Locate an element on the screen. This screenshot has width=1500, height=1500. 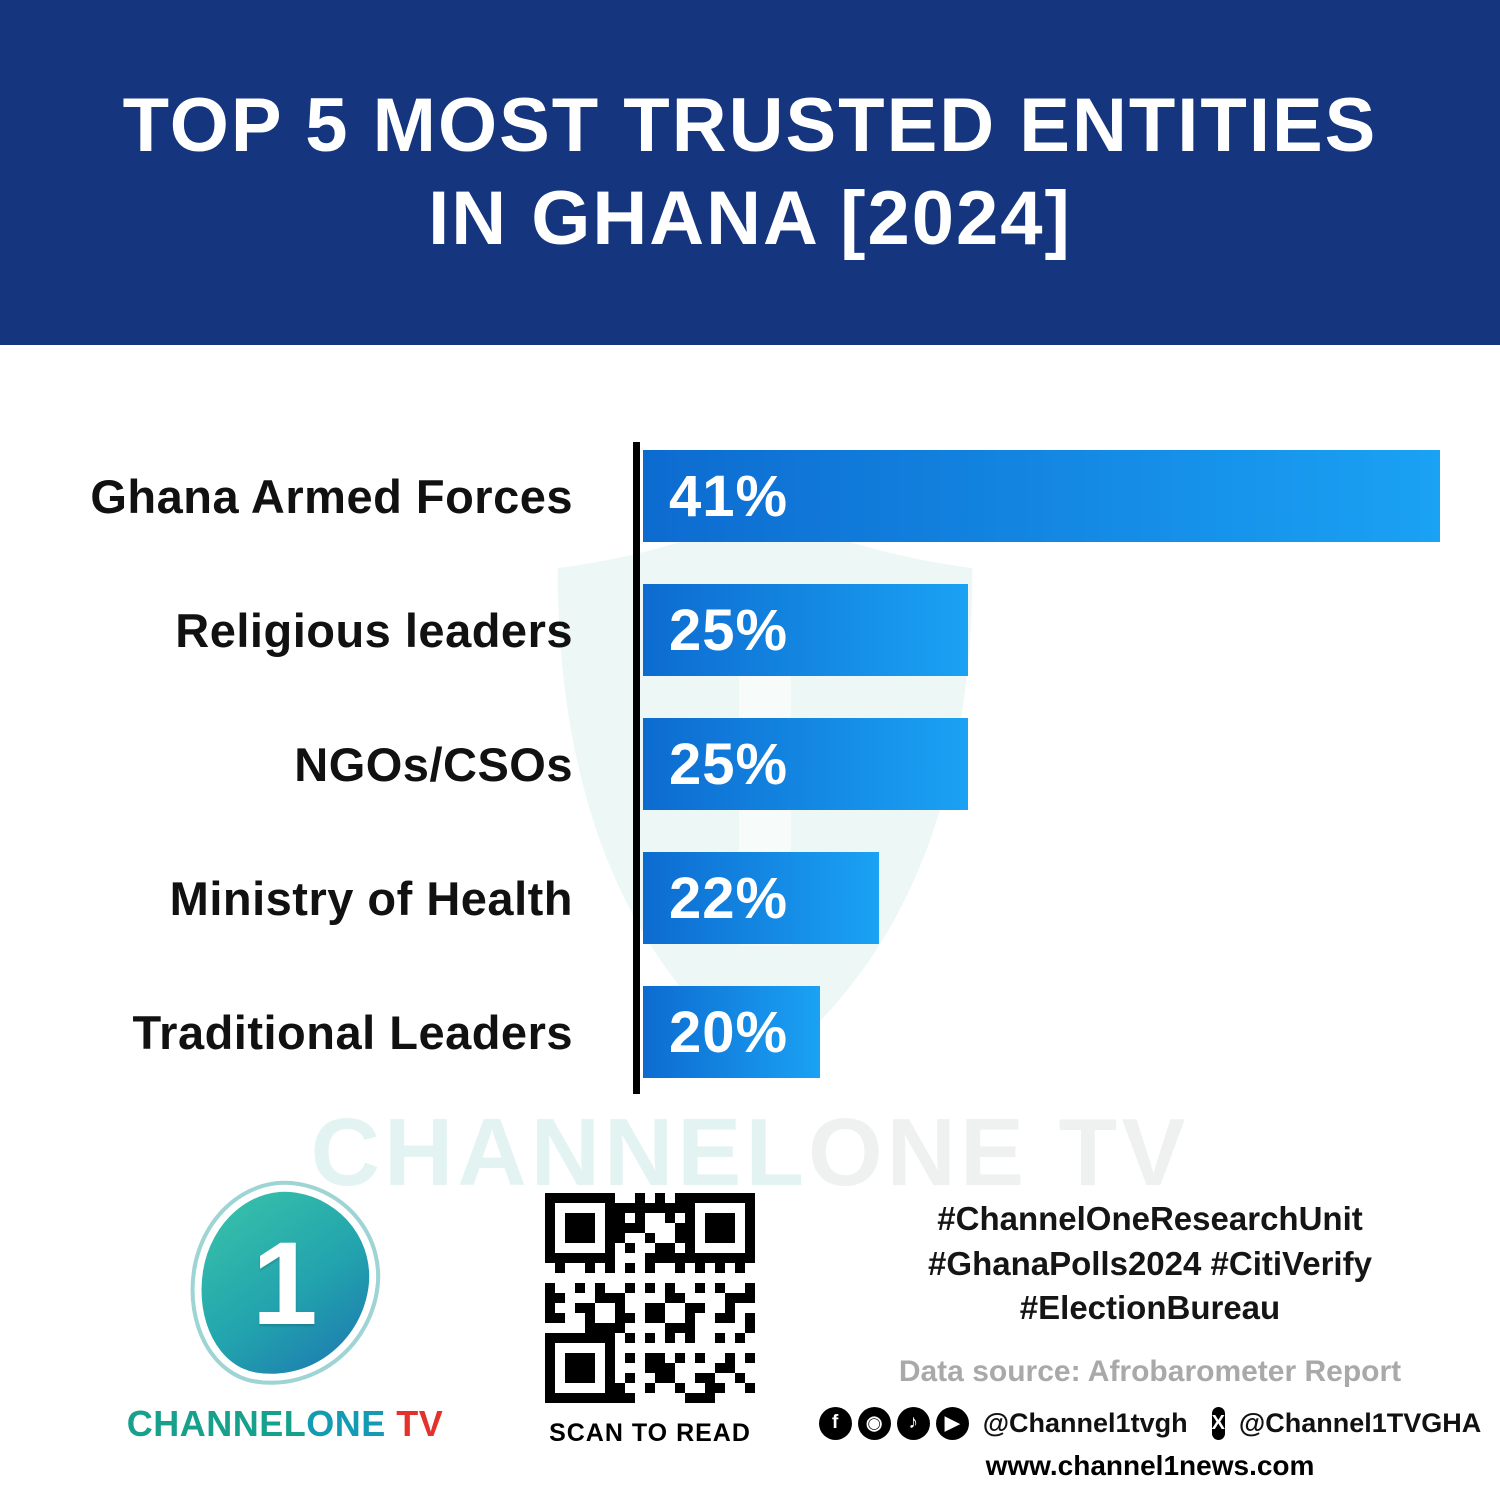
watermark-channel: CHANNEL is located at coordinates (559, 1152).